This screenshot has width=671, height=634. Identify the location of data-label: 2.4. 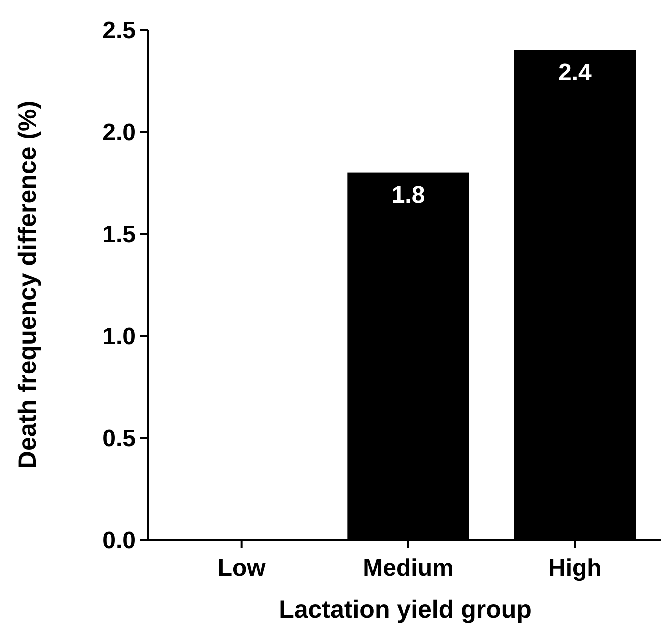
(575, 72).